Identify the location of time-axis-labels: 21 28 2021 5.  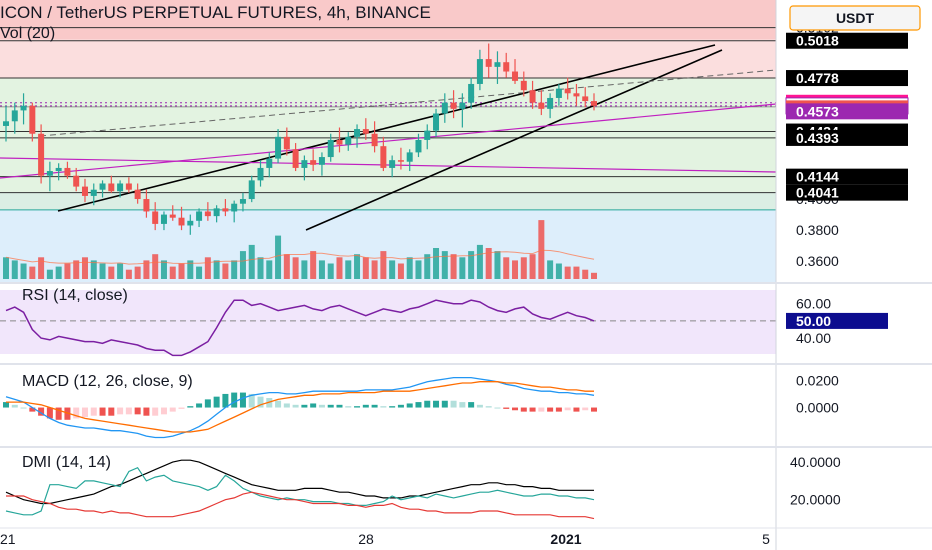
(385, 539).